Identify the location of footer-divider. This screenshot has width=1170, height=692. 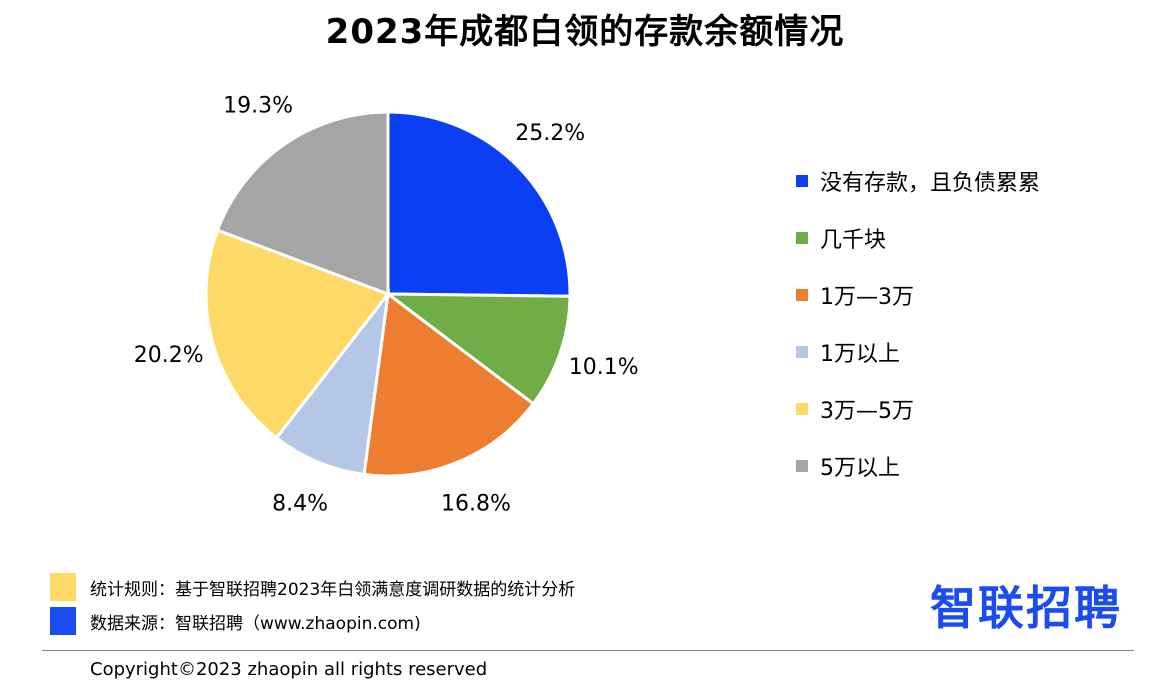
(588, 650).